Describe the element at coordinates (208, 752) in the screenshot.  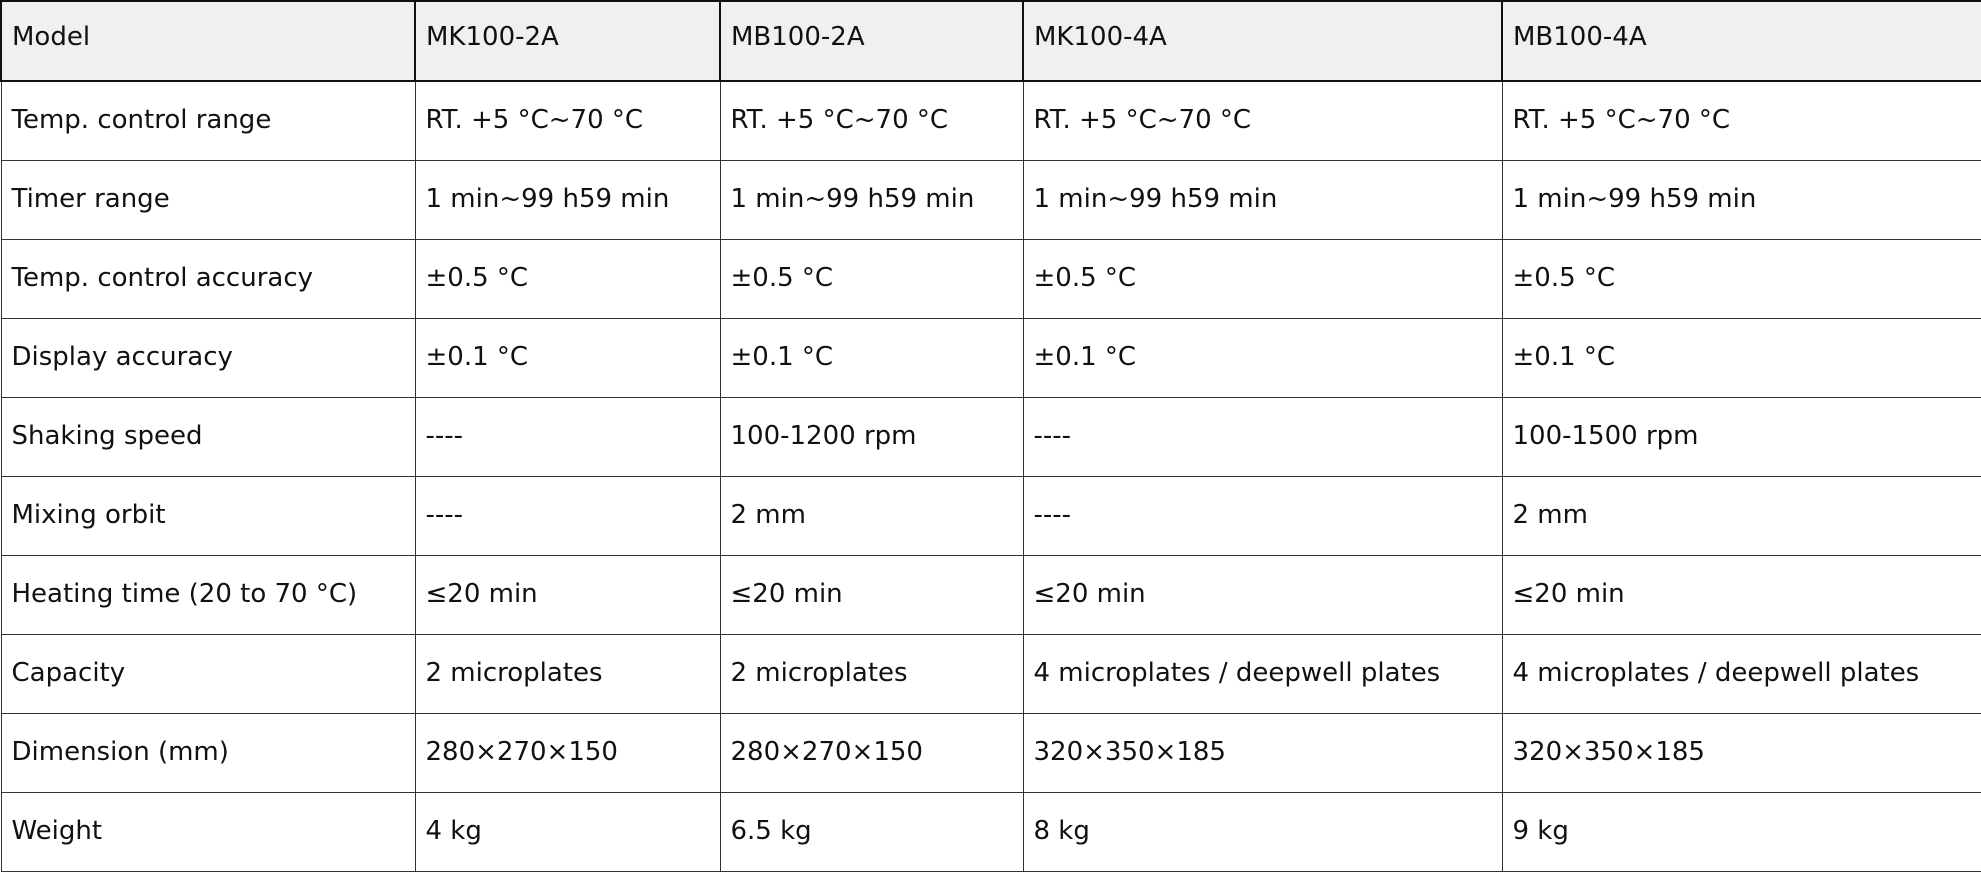
I see `row-label: Dimension (mm)` at that location.